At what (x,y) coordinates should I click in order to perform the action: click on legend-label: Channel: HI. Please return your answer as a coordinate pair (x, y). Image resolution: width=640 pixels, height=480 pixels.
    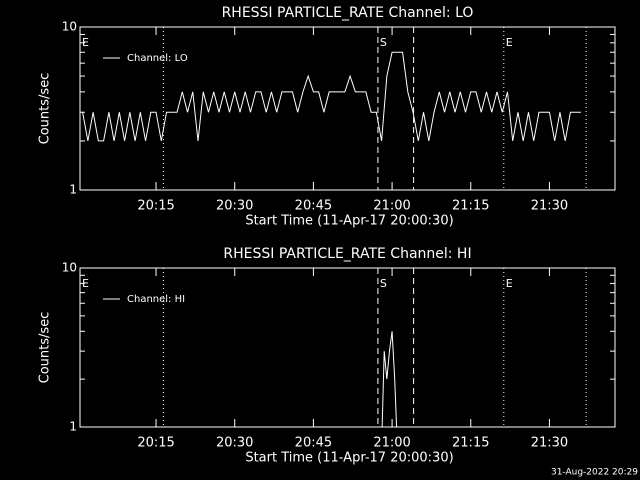
    Looking at the image, I should click on (156, 299).